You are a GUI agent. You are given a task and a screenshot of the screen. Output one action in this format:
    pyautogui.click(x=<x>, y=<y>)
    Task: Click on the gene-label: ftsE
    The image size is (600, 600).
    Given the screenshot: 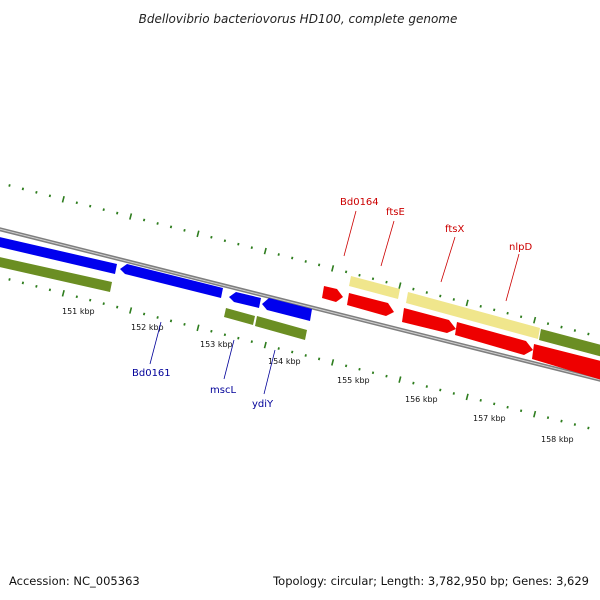 What is the action you would take?
    pyautogui.click(x=395, y=212)
    